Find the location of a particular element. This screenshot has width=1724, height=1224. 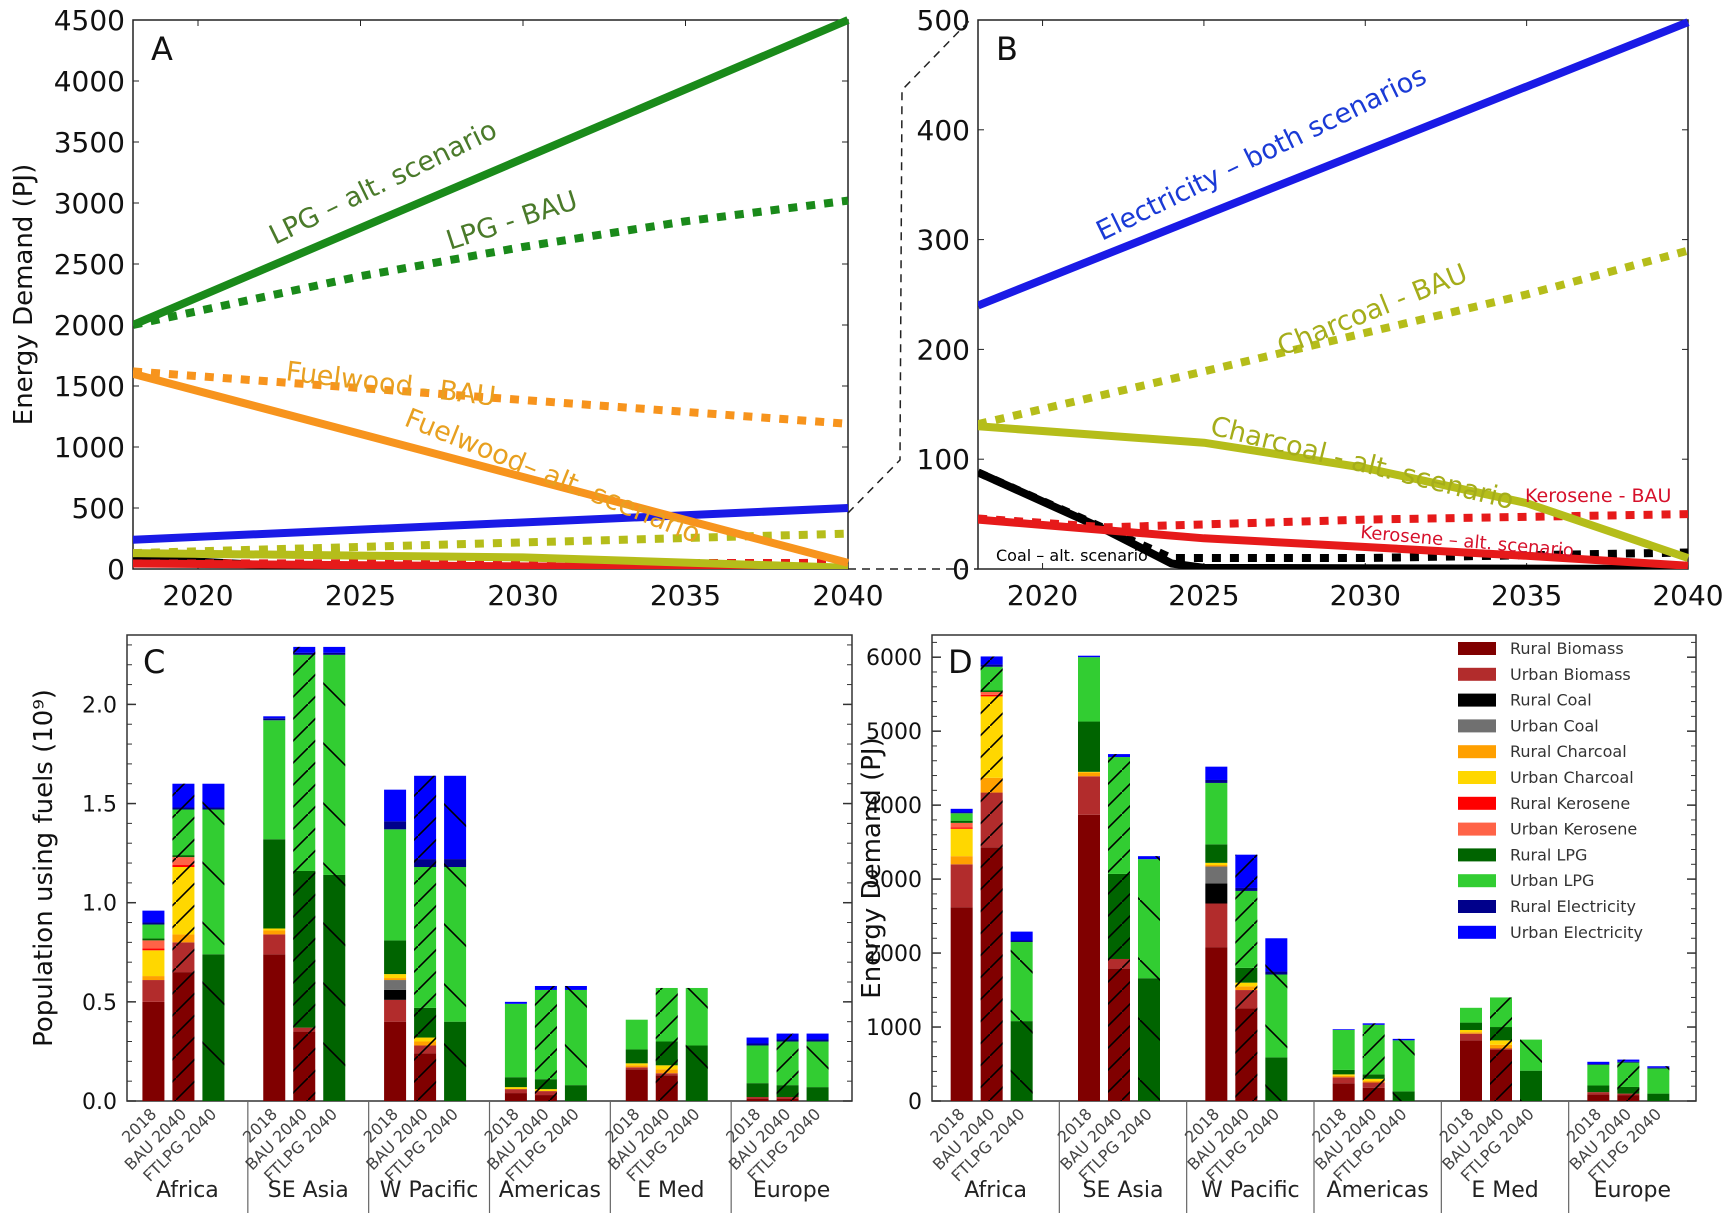

series-line-kerosene-bau is located at coordinates (1333, 521).